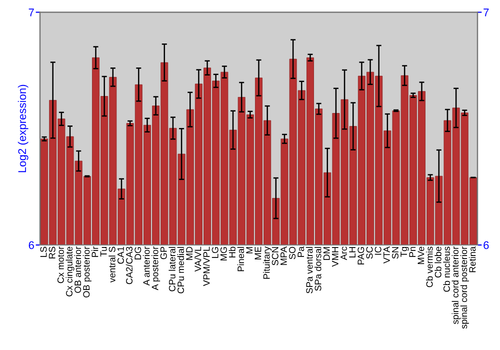 The width and height of the screenshot is (500, 350). I want to click on x-tick-label: M, so click(249, 250).